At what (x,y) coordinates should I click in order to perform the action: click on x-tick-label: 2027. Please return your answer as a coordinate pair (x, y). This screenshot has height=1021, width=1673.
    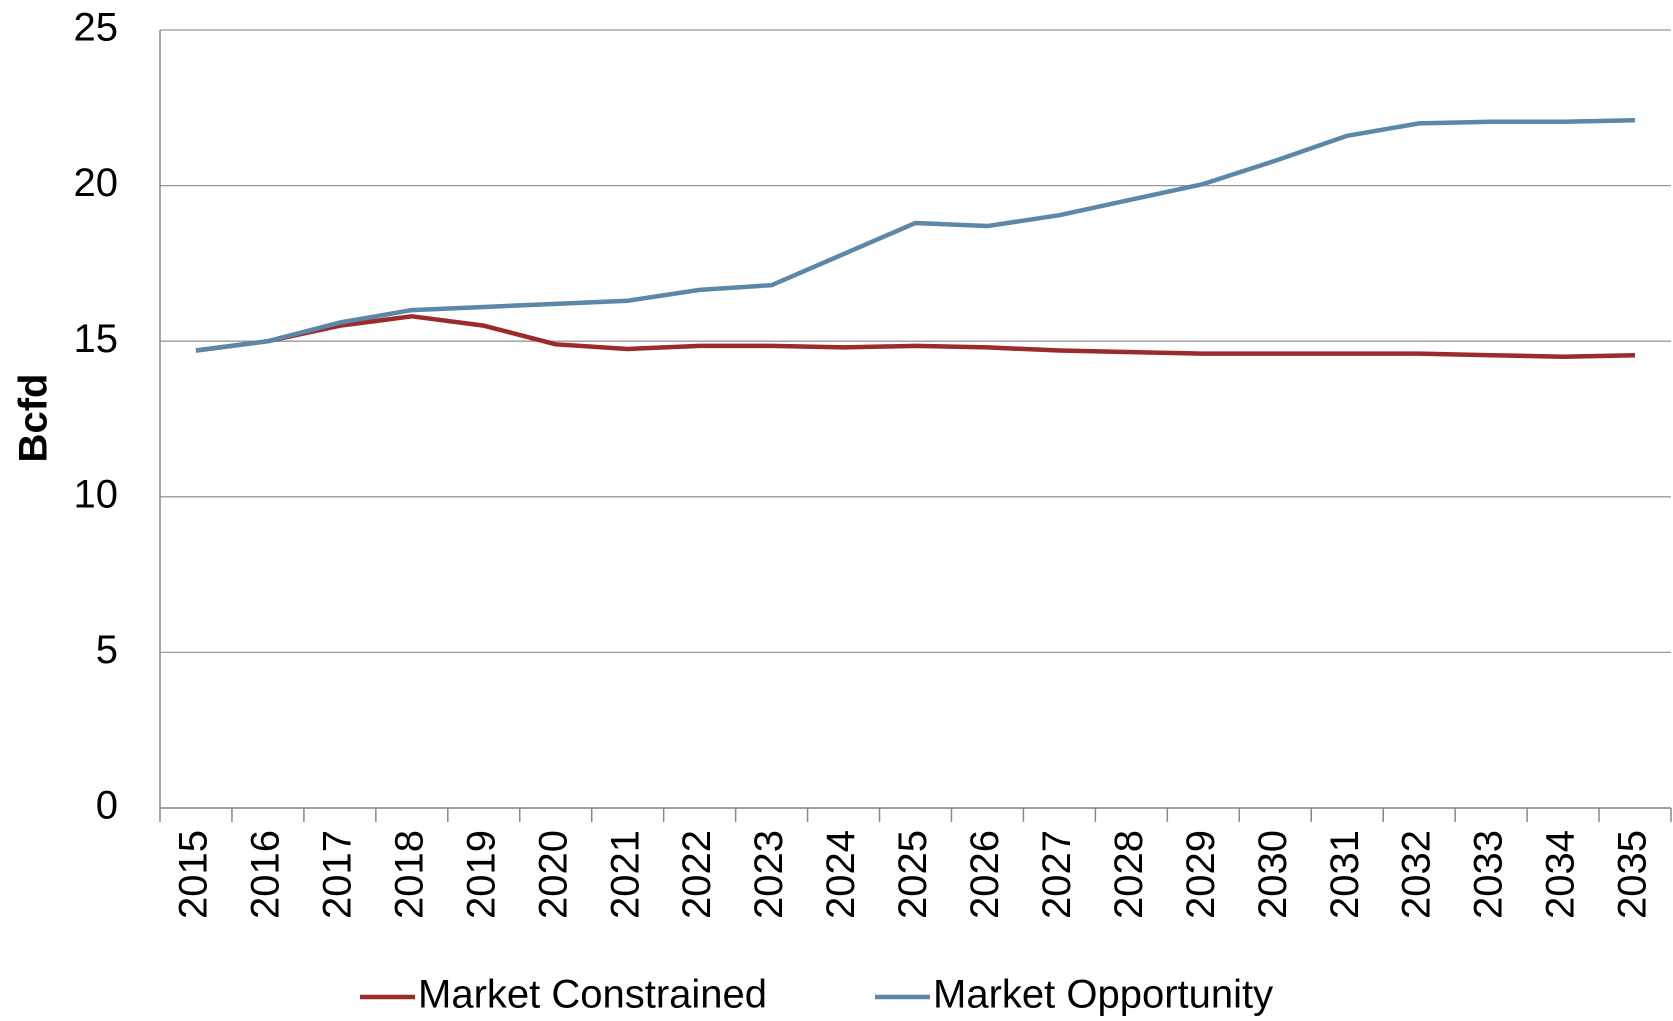
    Looking at the image, I should click on (1057, 874).